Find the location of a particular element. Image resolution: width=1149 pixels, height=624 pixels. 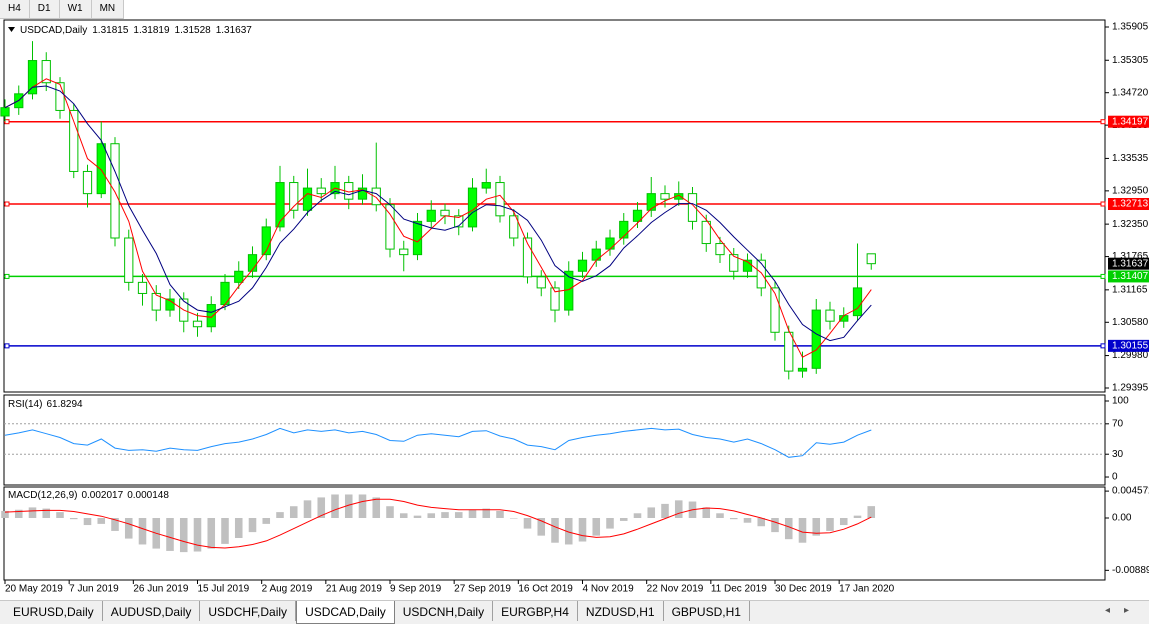

chart-tab: AUDUSD,Daily is located at coordinates (152, 611).